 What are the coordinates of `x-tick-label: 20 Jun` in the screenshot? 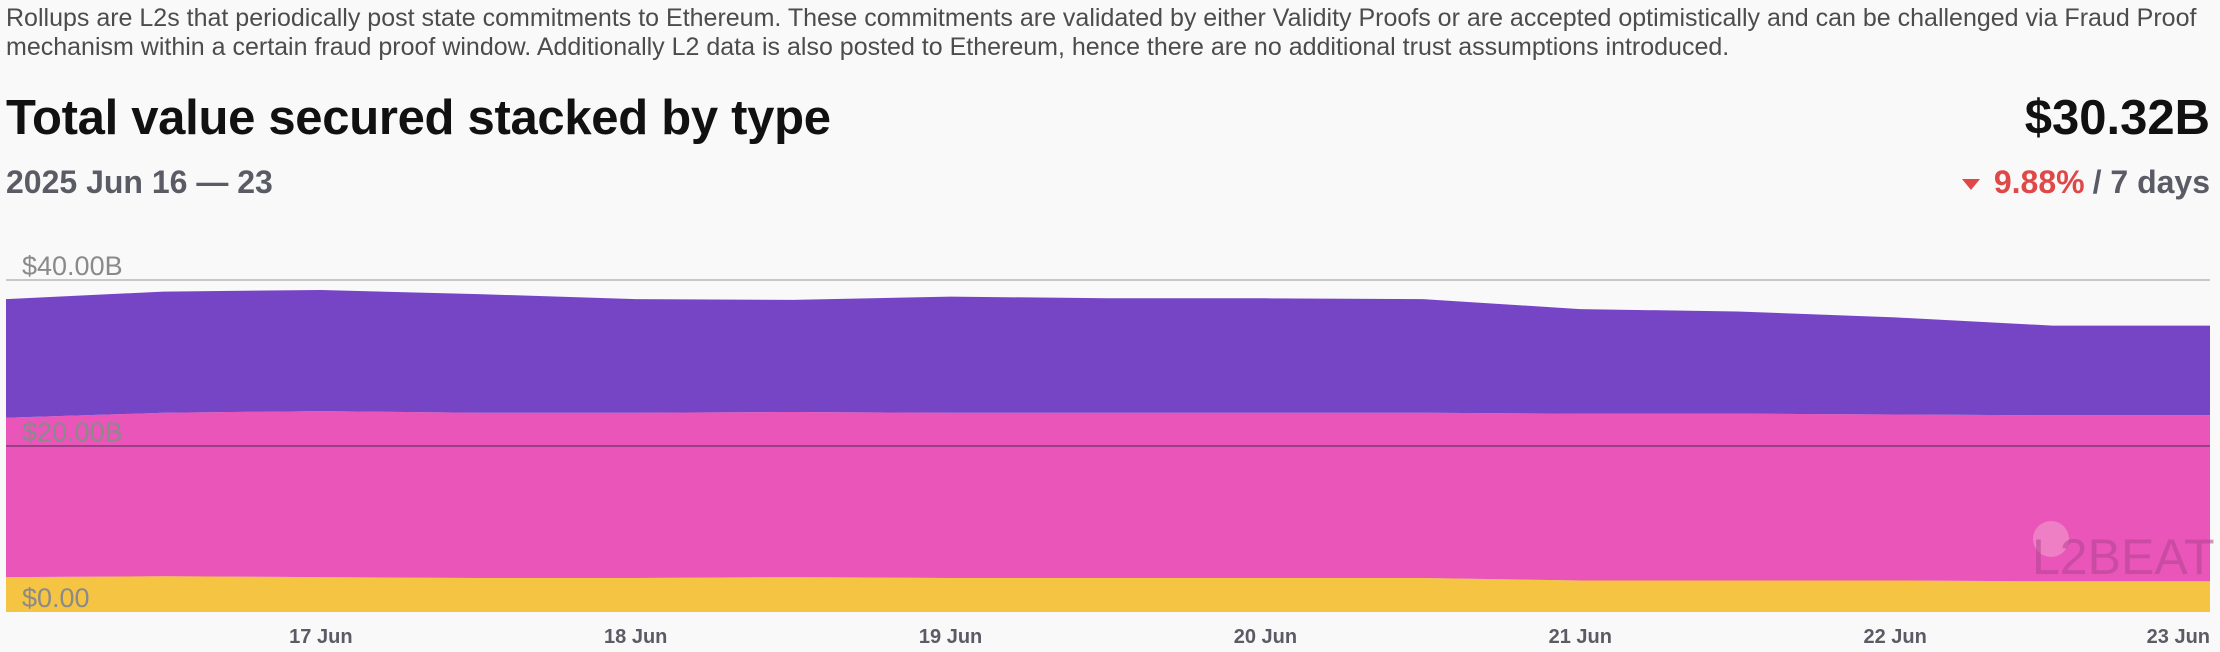 It's located at (1265, 637).